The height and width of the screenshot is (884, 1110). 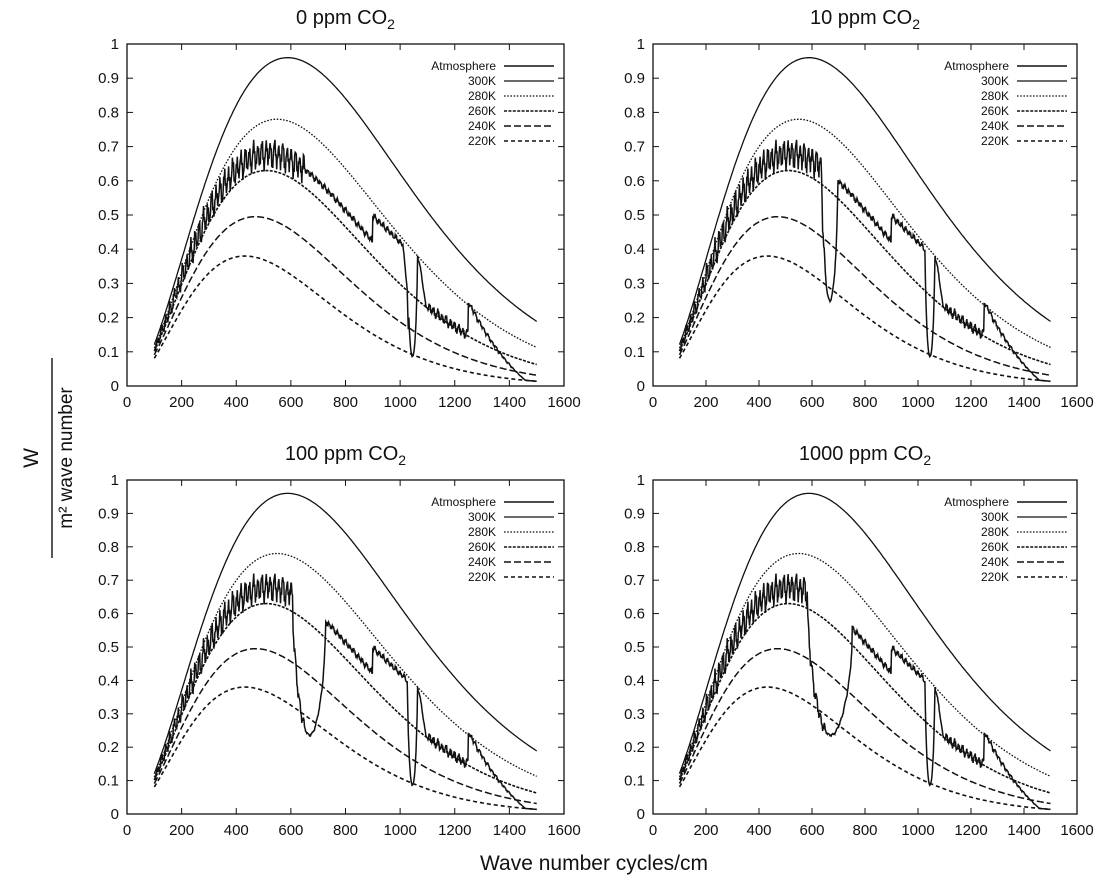 What do you see at coordinates (641, 44) in the screenshot?
I see `y-tick-label: 1` at bounding box center [641, 44].